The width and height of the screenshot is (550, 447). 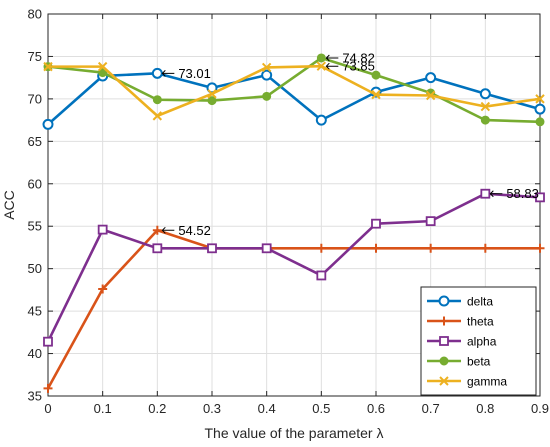 What do you see at coordinates (35, 56) in the screenshot?
I see `y-tick-label: 75` at bounding box center [35, 56].